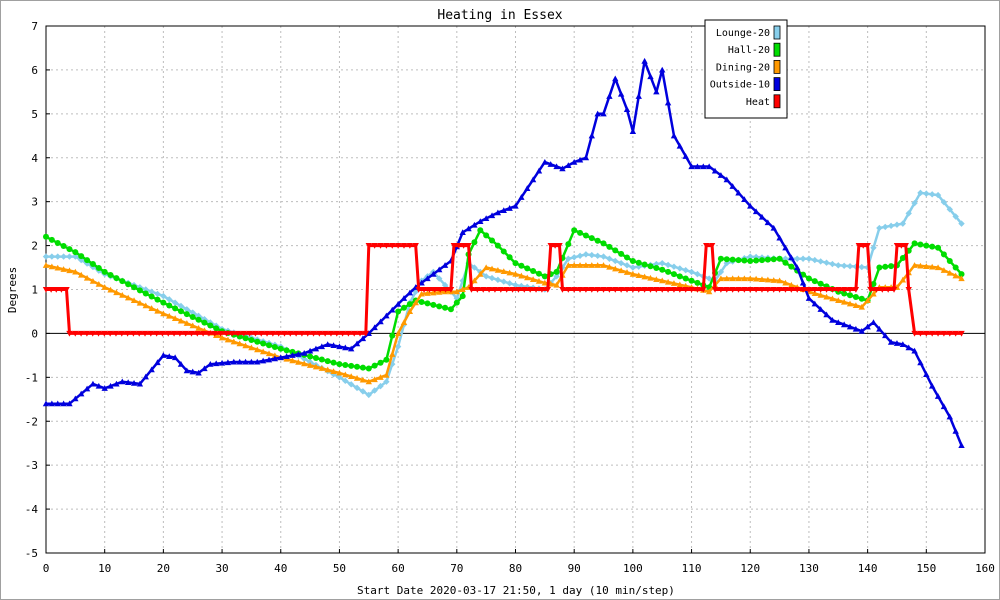  I want to click on y-tick-label: -2, so click(31, 421).